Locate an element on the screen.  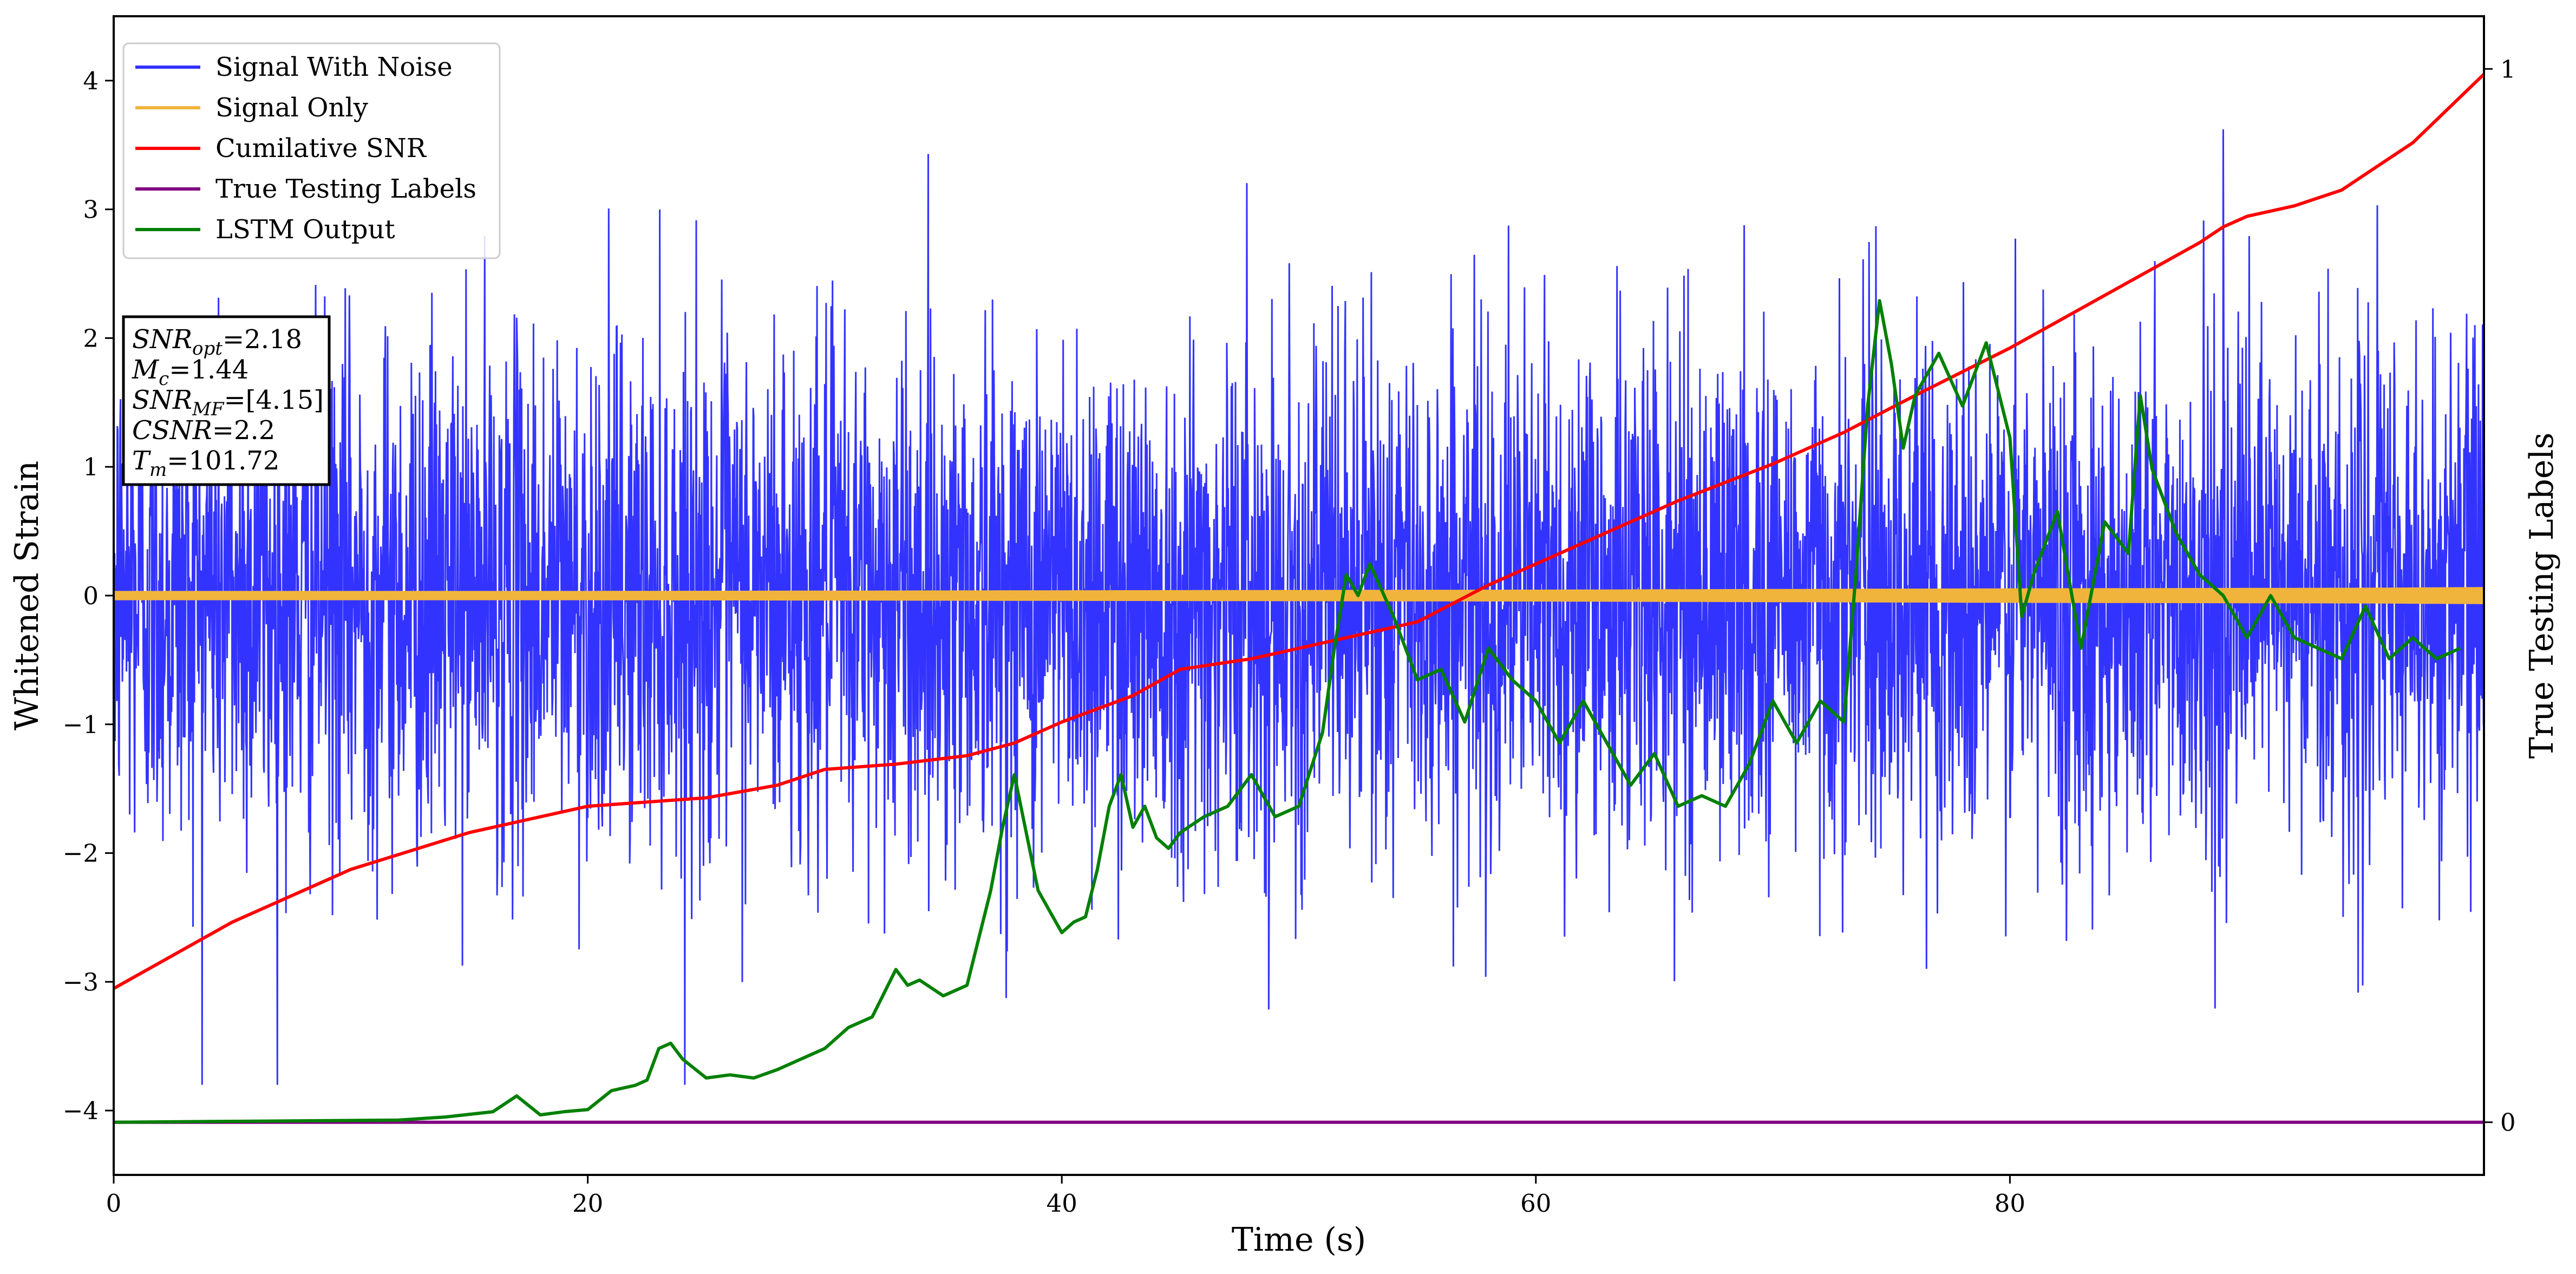
y2-tick-label: 1 is located at coordinates (2508, 69).